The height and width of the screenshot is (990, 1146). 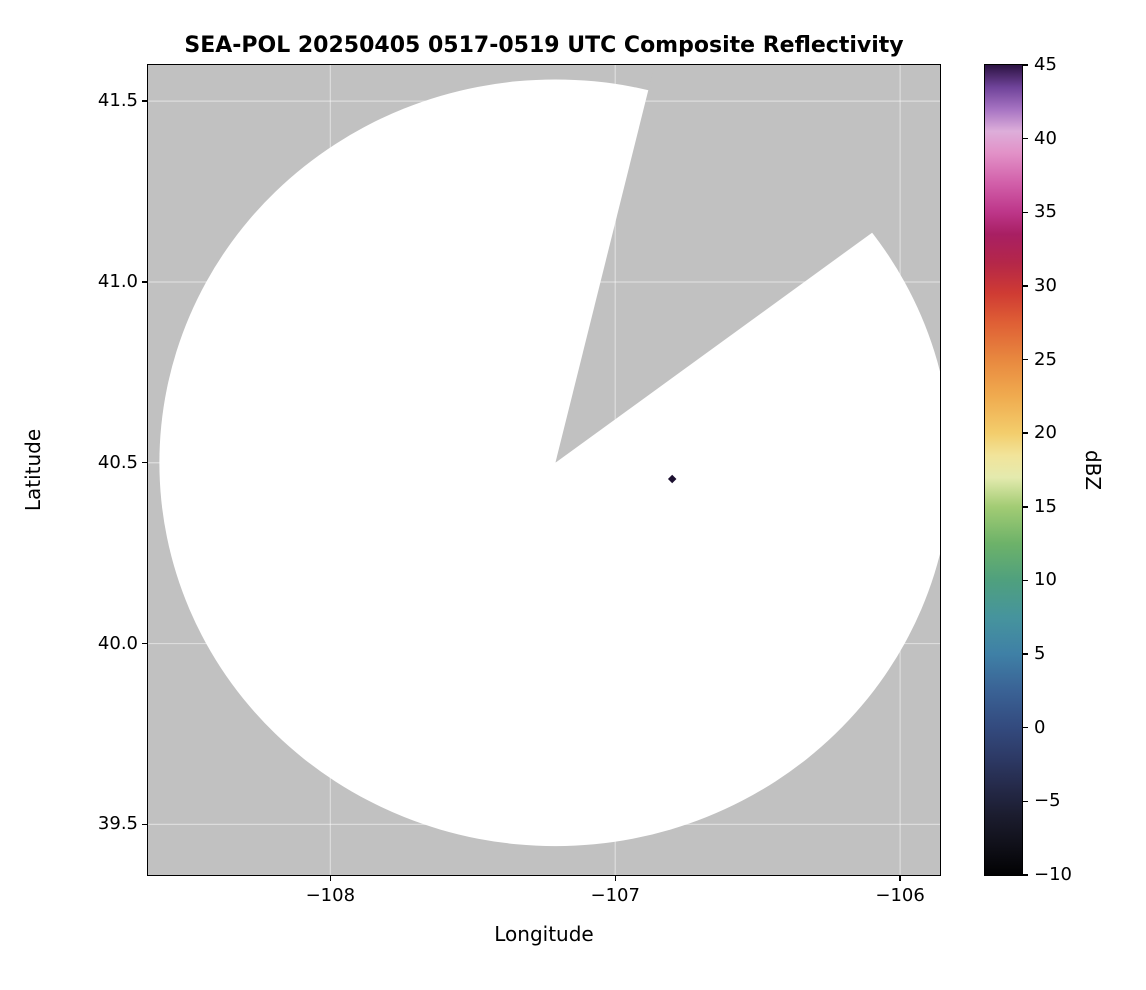 What do you see at coordinates (1040, 727) in the screenshot?
I see `colorbar-tick-label: 0` at bounding box center [1040, 727].